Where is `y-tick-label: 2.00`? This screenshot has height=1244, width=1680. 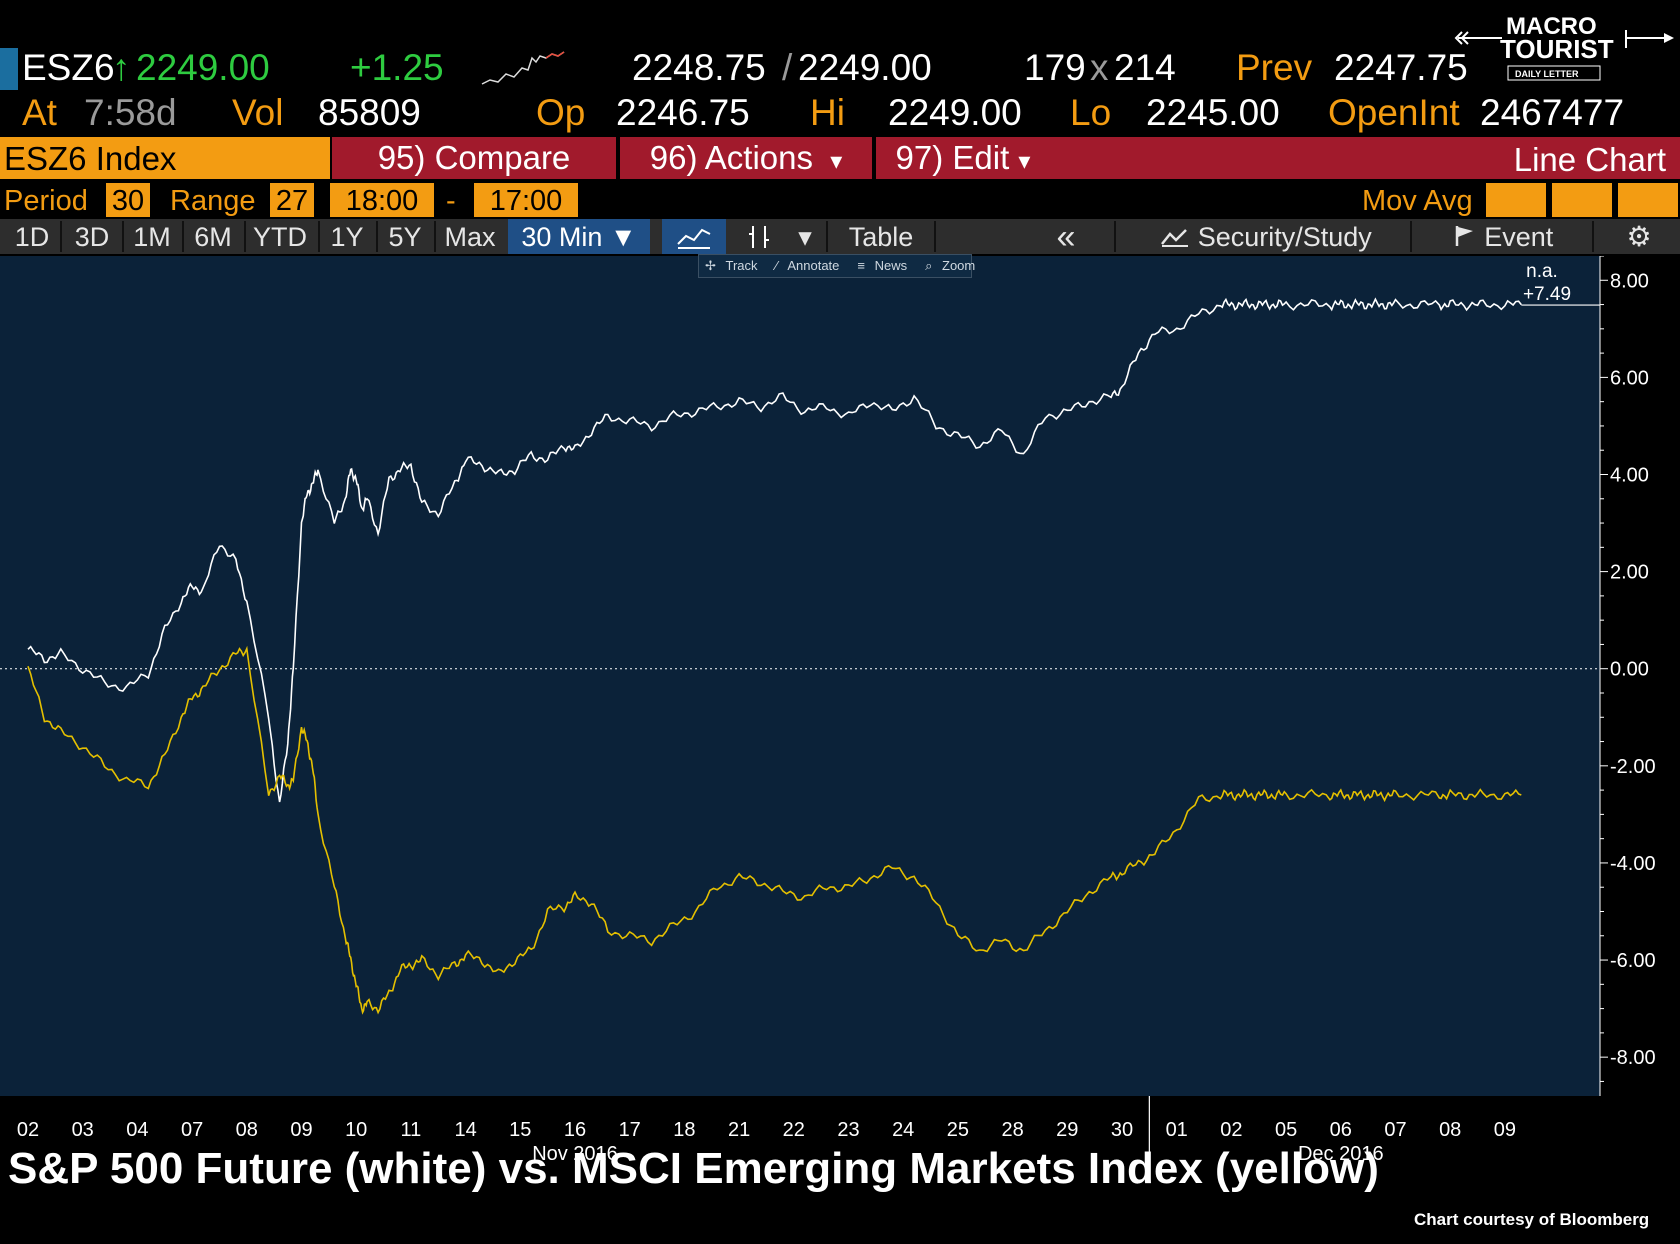
y-tick-label: 2.00 is located at coordinates (1629, 573).